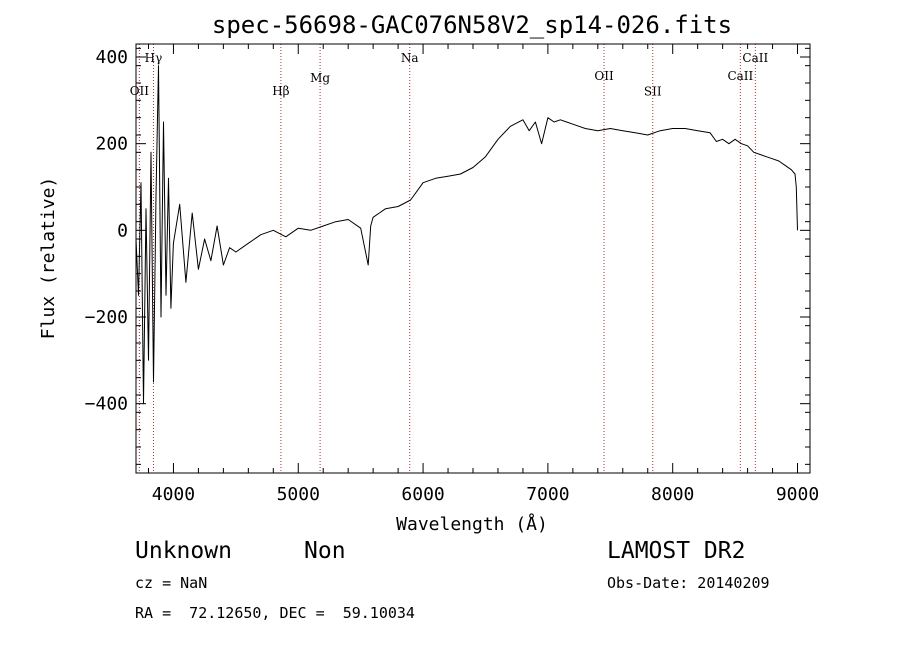 This screenshot has height=649, width=900. Describe the element at coordinates (797, 494) in the screenshot. I see `x-tick-label-5: 9000` at that location.